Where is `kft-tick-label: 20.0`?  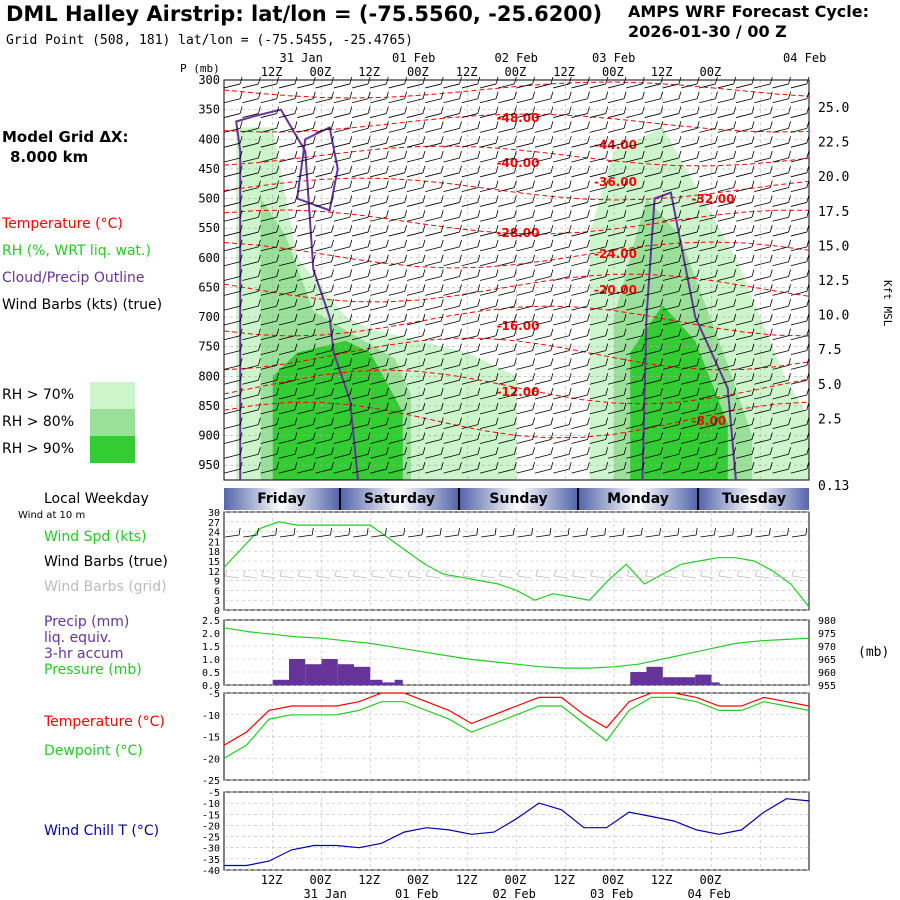
kft-tick-label: 20.0 is located at coordinates (833, 177).